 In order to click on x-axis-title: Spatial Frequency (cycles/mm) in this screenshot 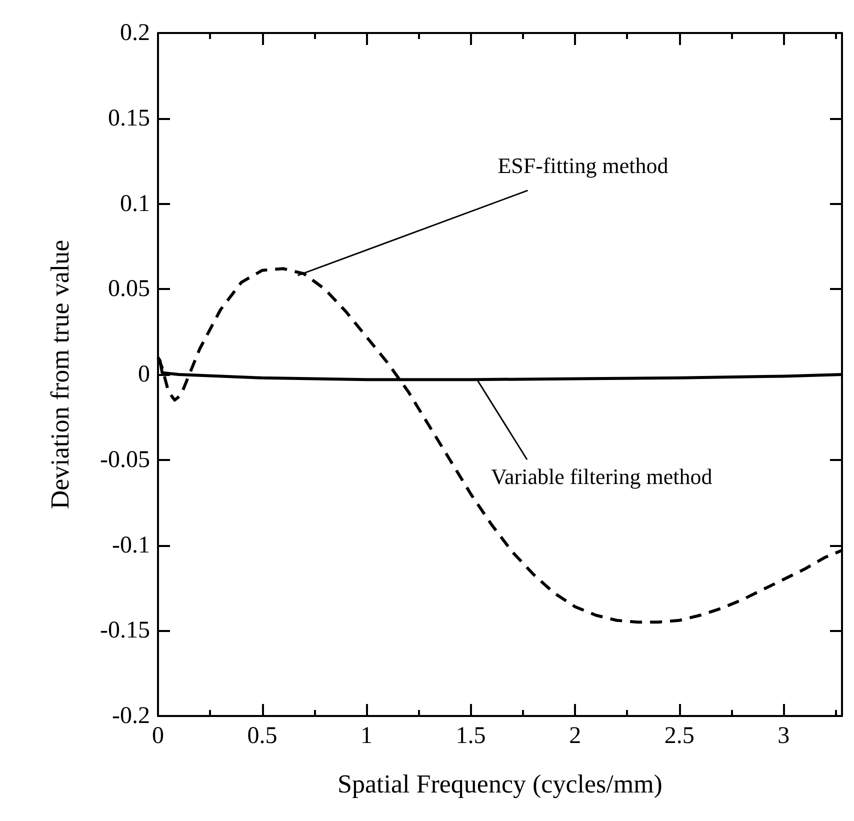, I will do `click(500, 784)`.